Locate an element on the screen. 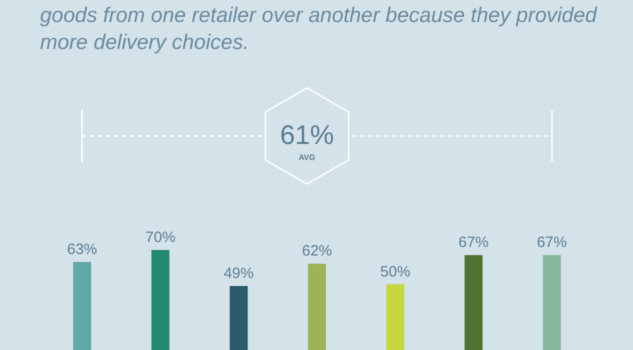  data-label: 63% is located at coordinates (82, 249).